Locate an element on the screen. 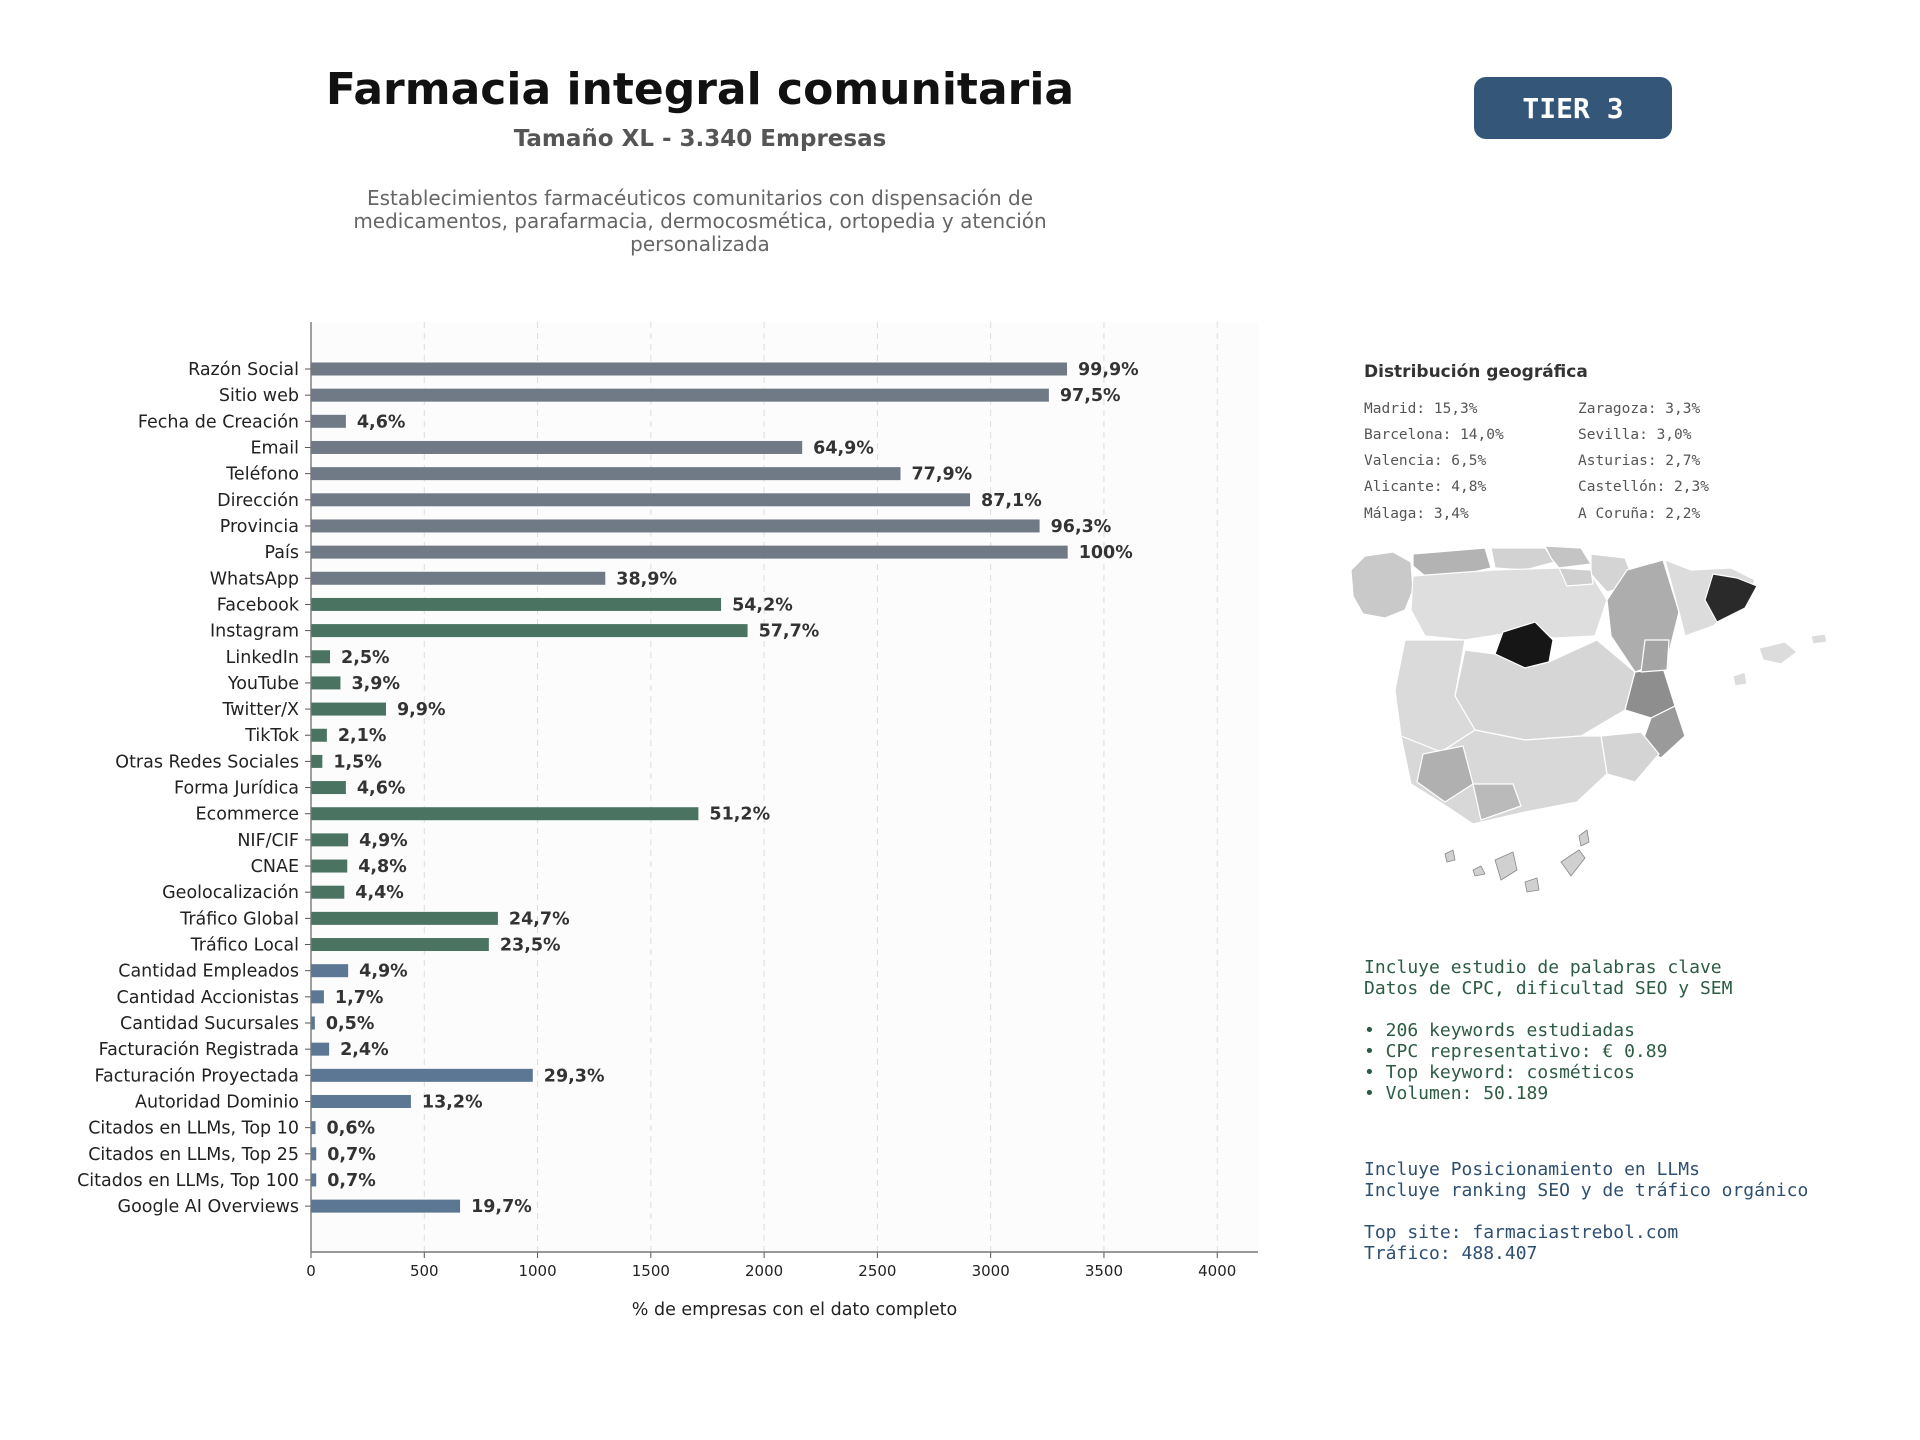 Image resolution: width=1920 pixels, height=1440 pixels. x-tick-label: 0 is located at coordinates (311, 1271).